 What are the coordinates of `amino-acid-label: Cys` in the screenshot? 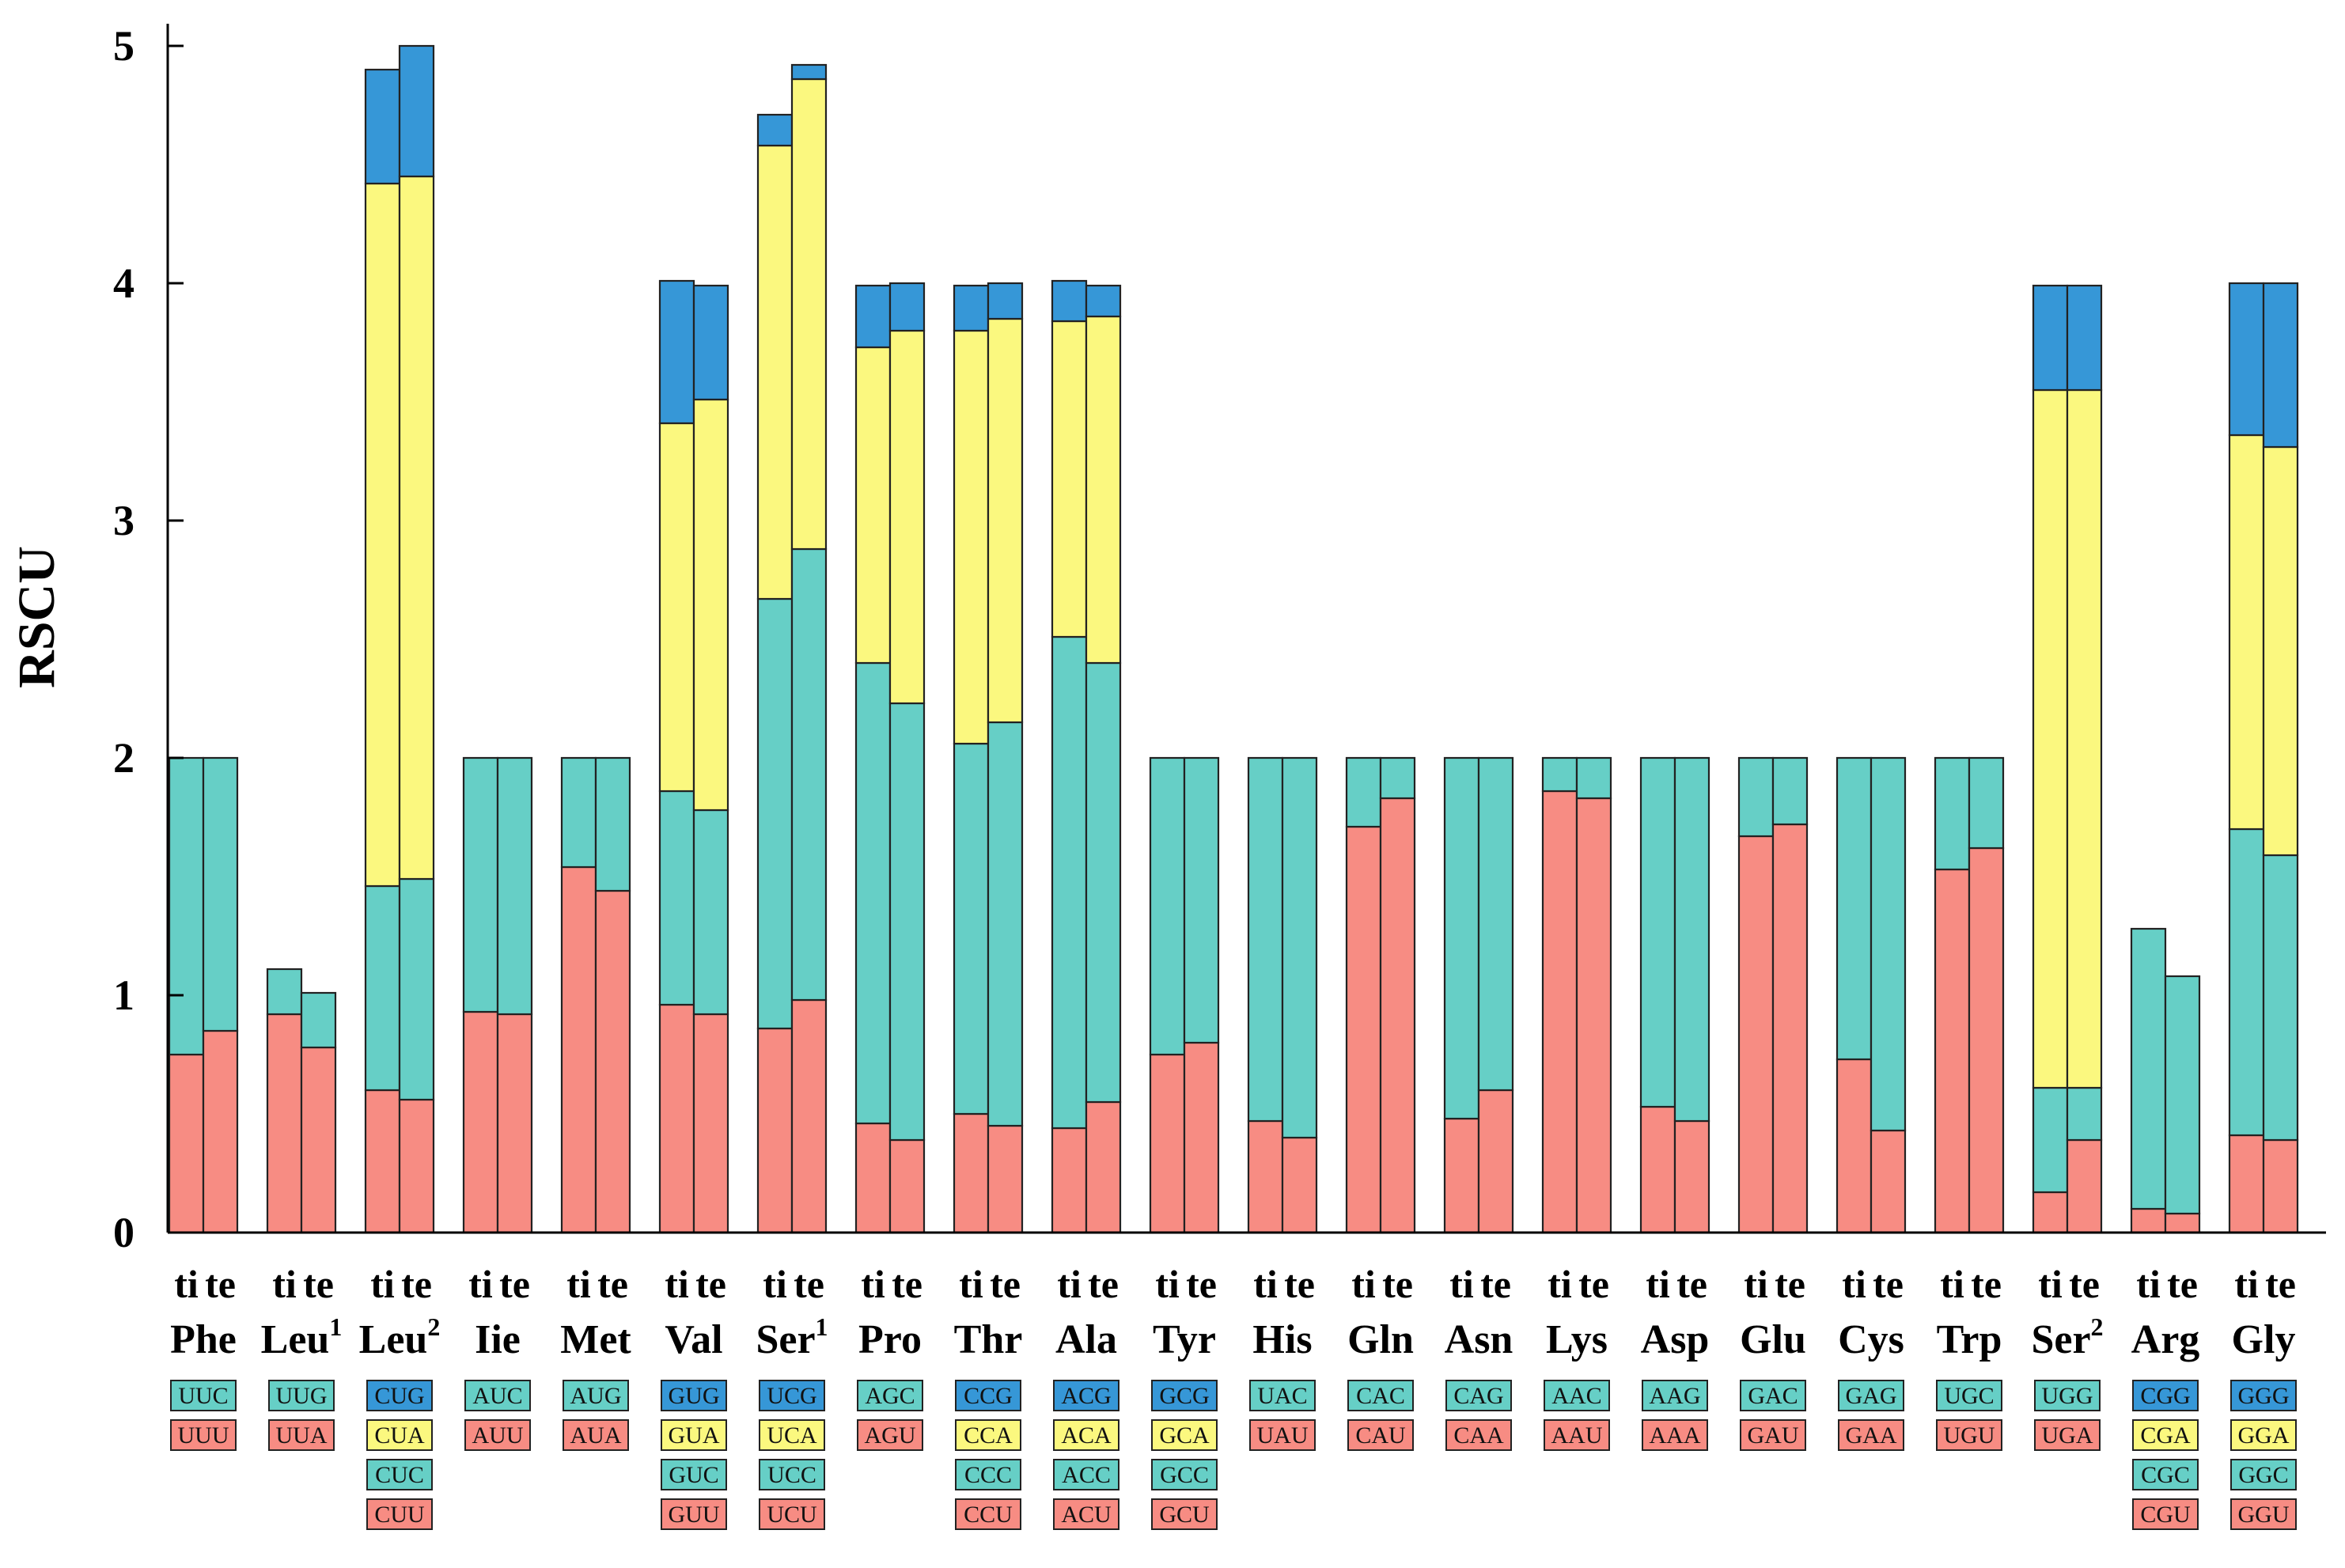 It's located at (1871, 1339).